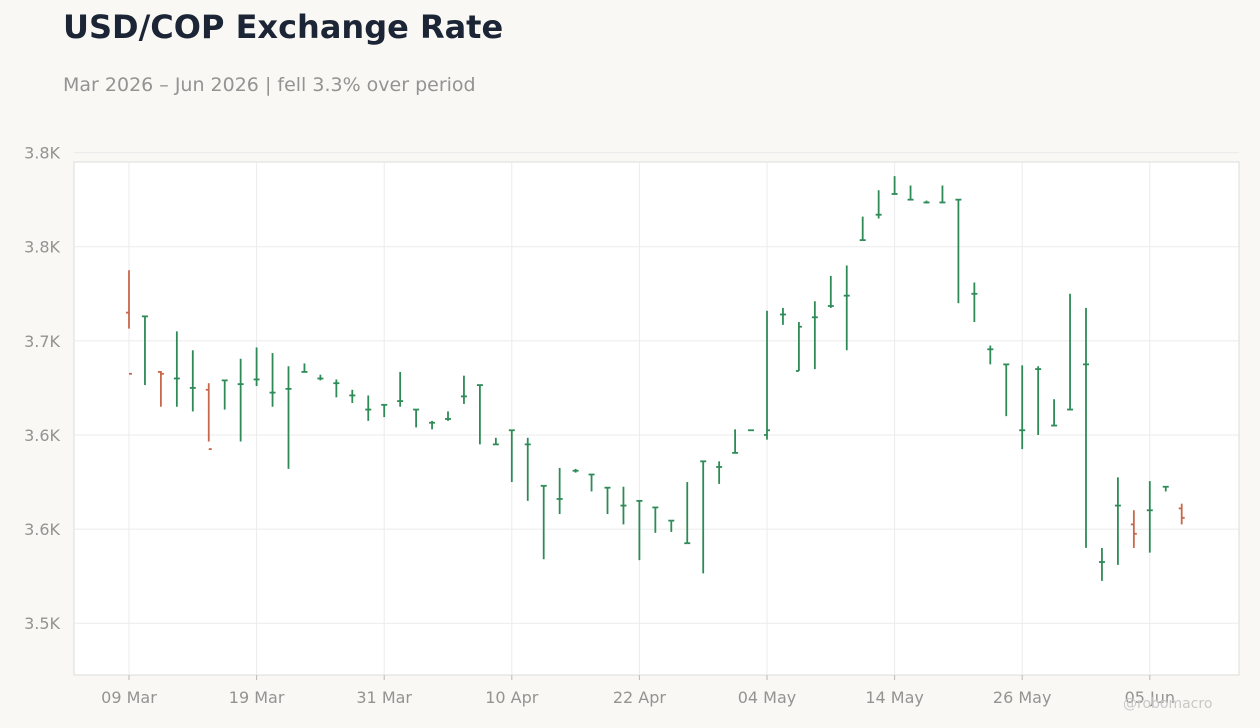 This screenshot has width=1260, height=728. Describe the element at coordinates (129, 697) in the screenshot. I see `x-tick-label: 09 Mar` at that location.